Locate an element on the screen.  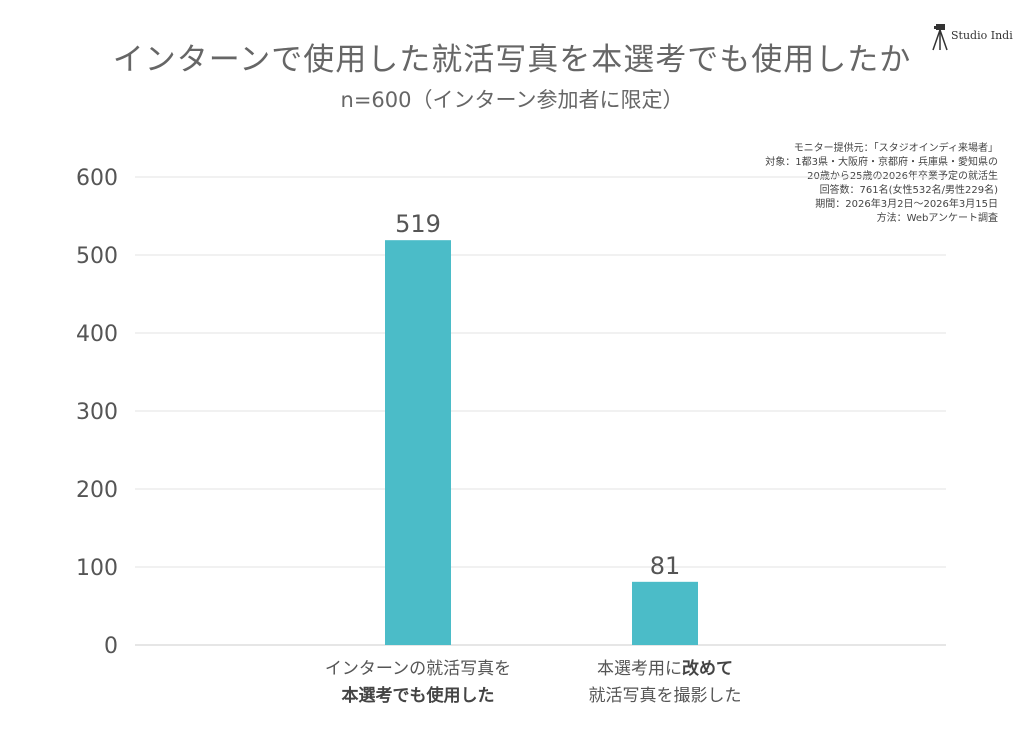
x-tick-label-part: 本選考用に is located at coordinates (639, 669).